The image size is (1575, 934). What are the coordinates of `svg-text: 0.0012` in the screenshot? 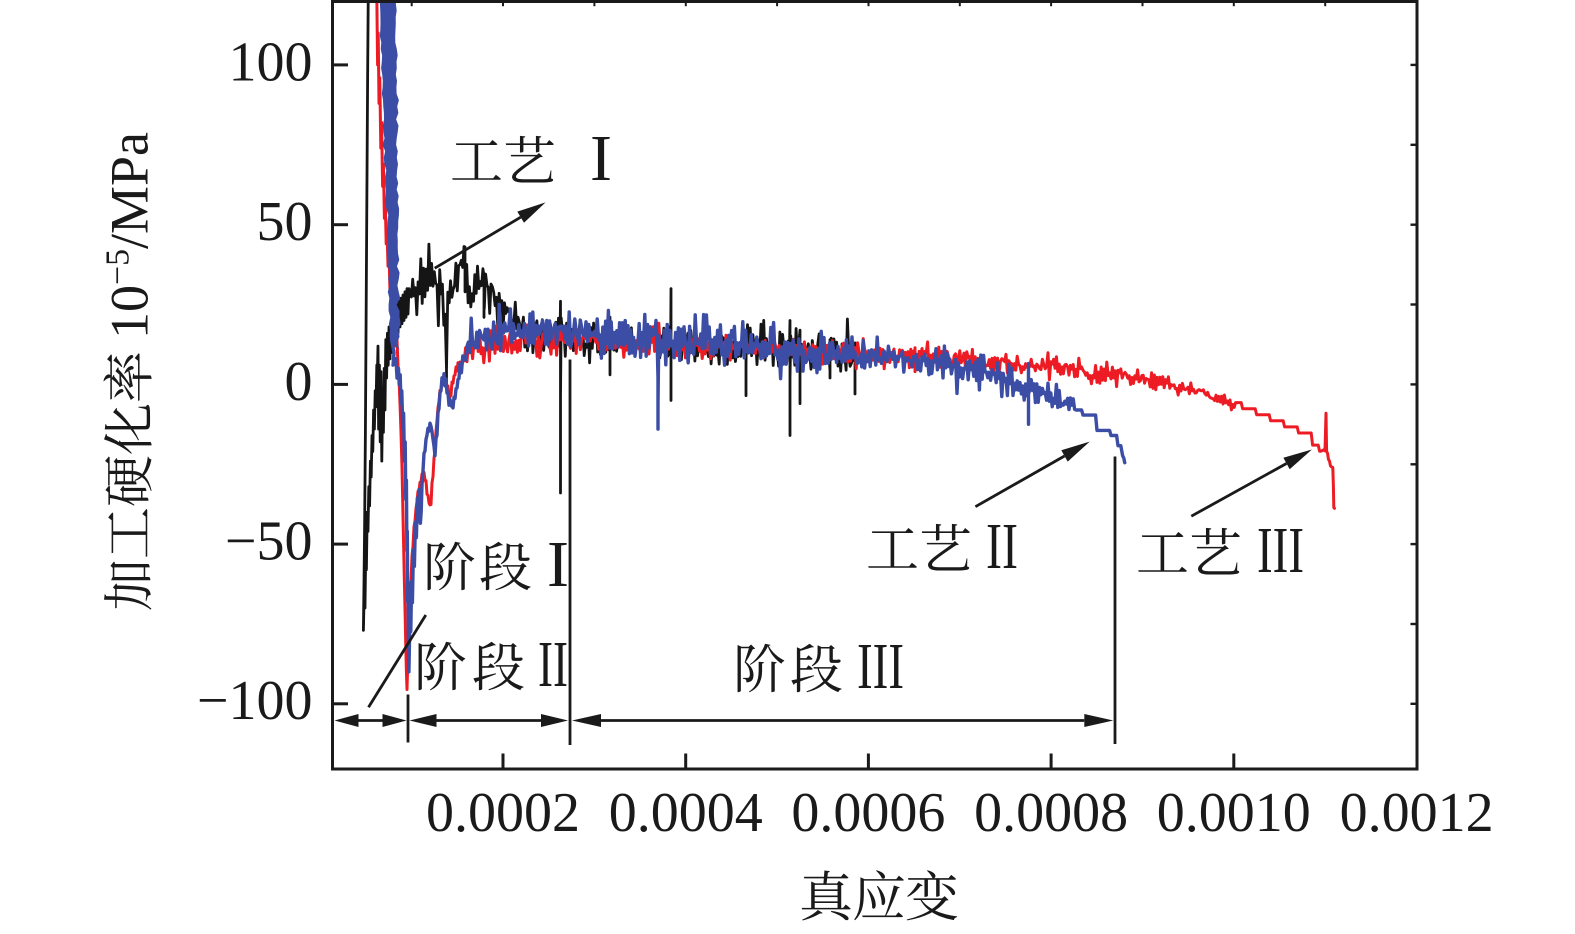 It's located at (1417, 813).